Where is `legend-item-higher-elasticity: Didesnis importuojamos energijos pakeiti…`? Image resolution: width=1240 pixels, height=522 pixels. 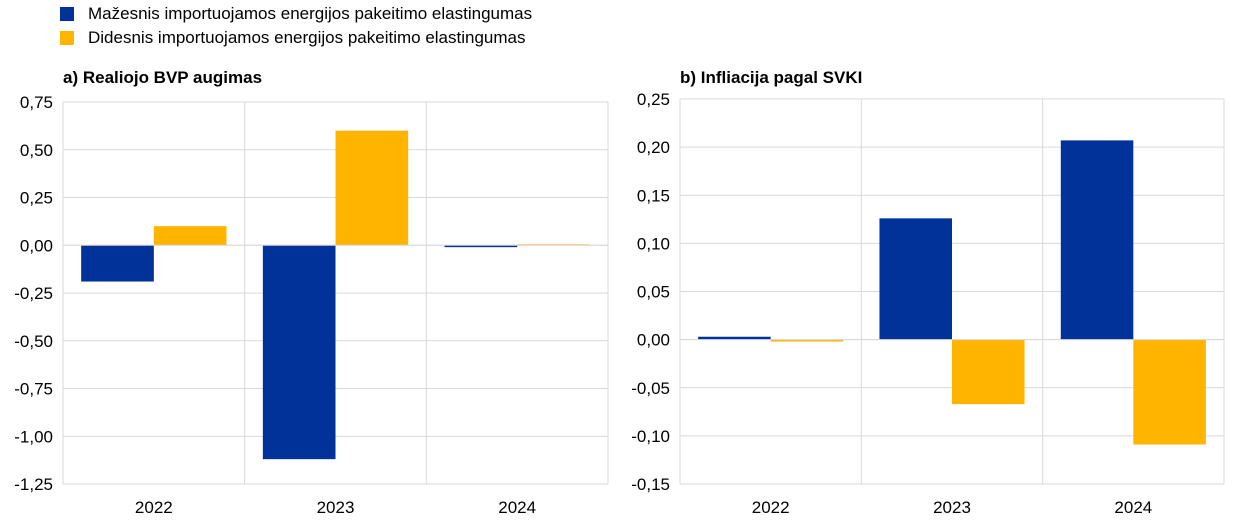
legend-item-higher-elasticity: Didesnis importuojamos energijos pakeiti… is located at coordinates (296, 38).